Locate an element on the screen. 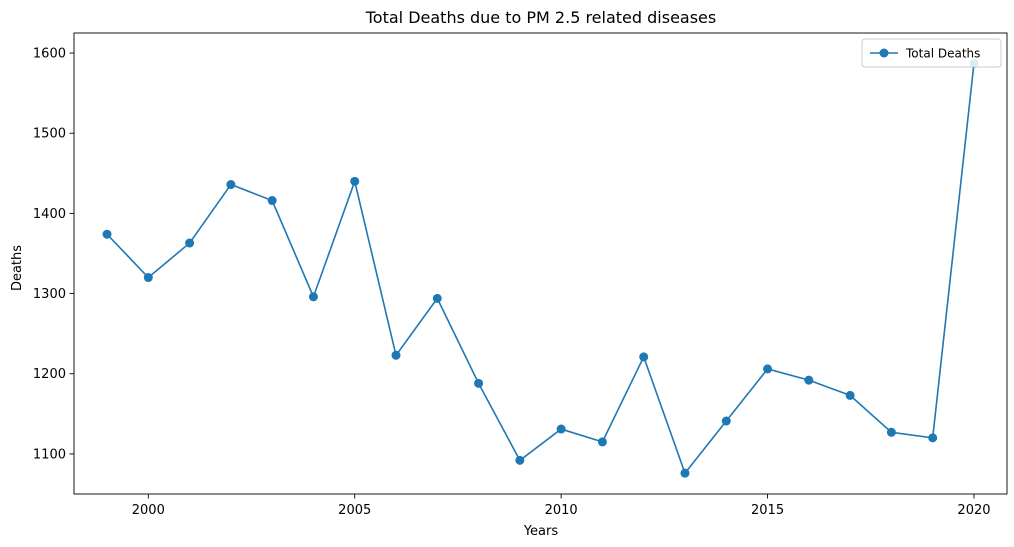 The width and height of the screenshot is (1014, 547). legend-box is located at coordinates (931, 53).